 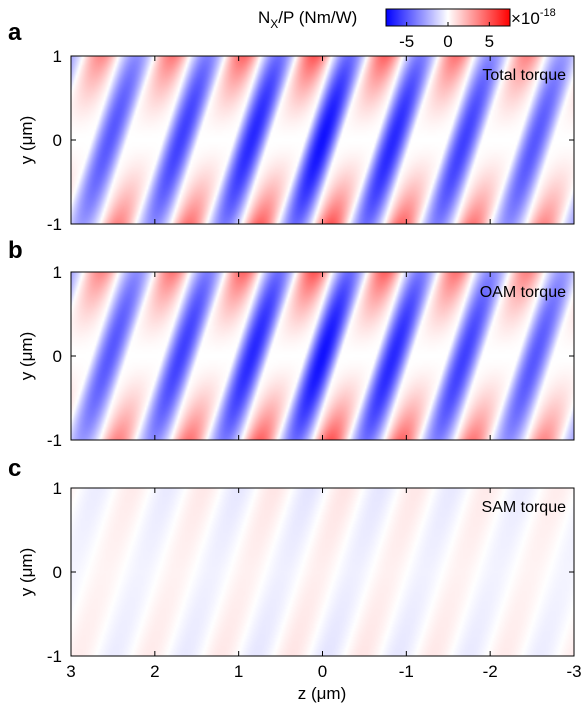 I want to click on ylabel-a: y (μm), so click(x=26, y=140).